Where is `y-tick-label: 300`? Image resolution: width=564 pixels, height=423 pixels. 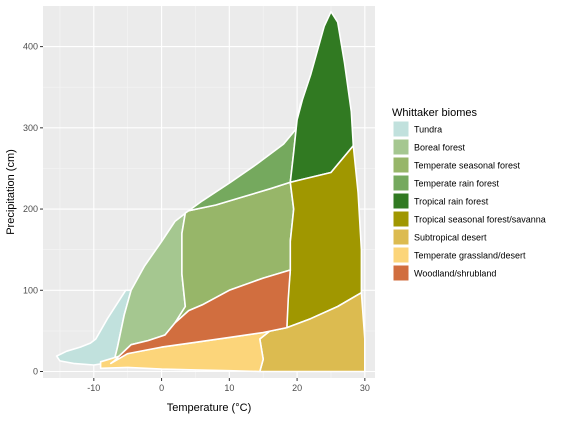 y-tick-label: 300 is located at coordinates (30, 128).